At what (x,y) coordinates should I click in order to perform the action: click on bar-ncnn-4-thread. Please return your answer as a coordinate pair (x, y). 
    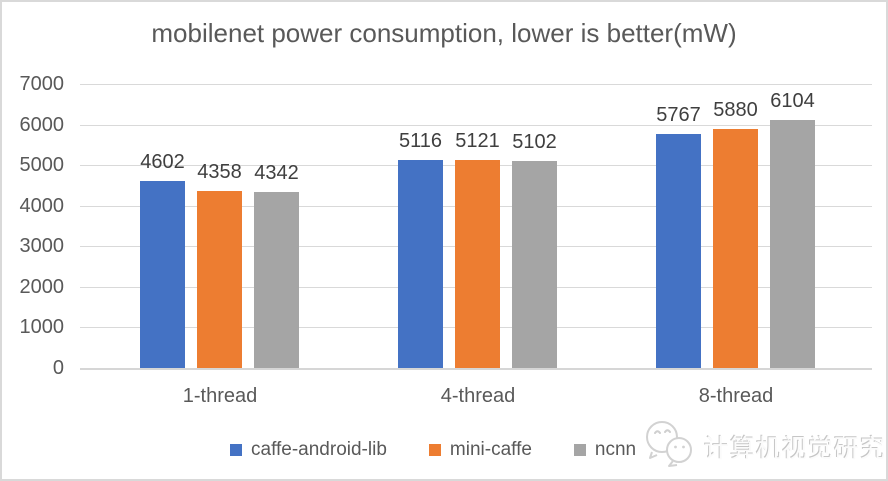
    Looking at the image, I should click on (534, 264).